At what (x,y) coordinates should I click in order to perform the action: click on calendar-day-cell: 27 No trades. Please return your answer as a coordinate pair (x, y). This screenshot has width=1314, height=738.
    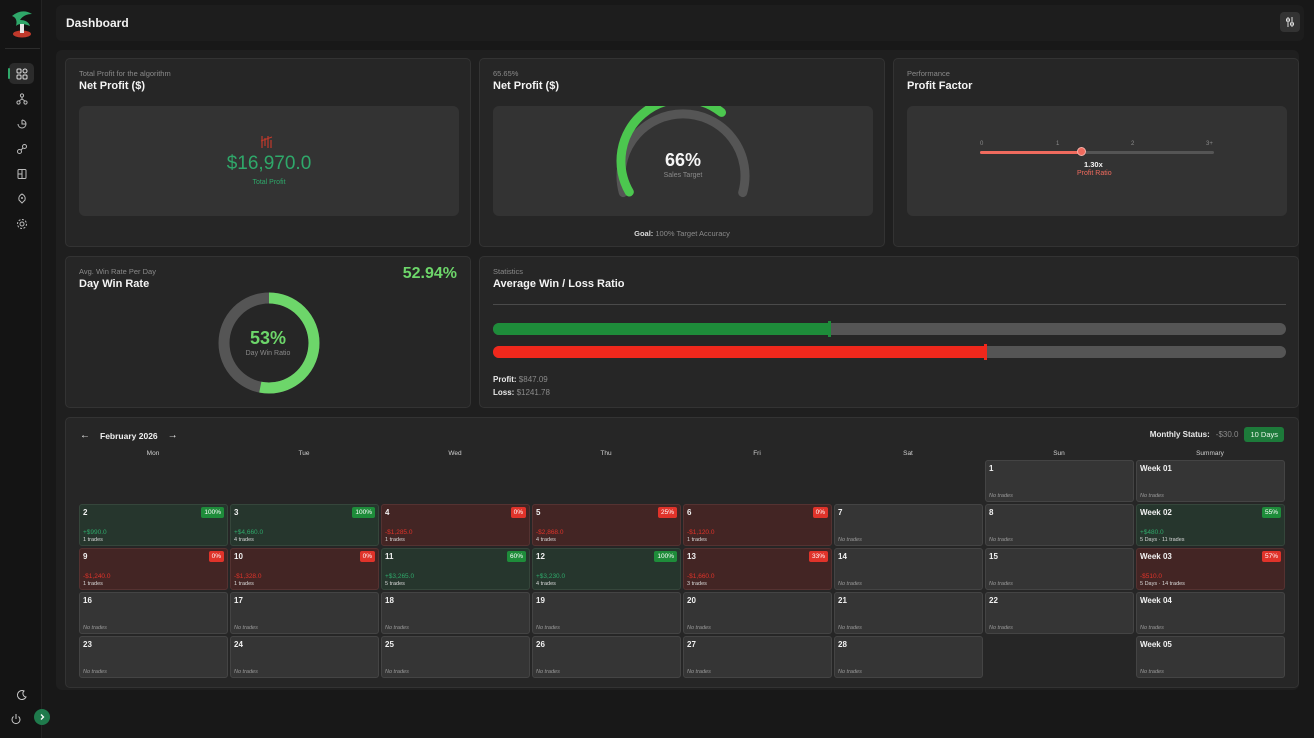
    Looking at the image, I should click on (757, 657).